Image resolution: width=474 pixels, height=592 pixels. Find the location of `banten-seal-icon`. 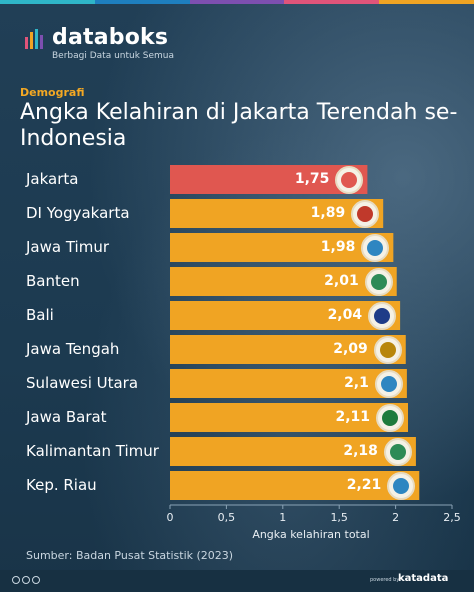

banten-seal-icon is located at coordinates (378, 281).